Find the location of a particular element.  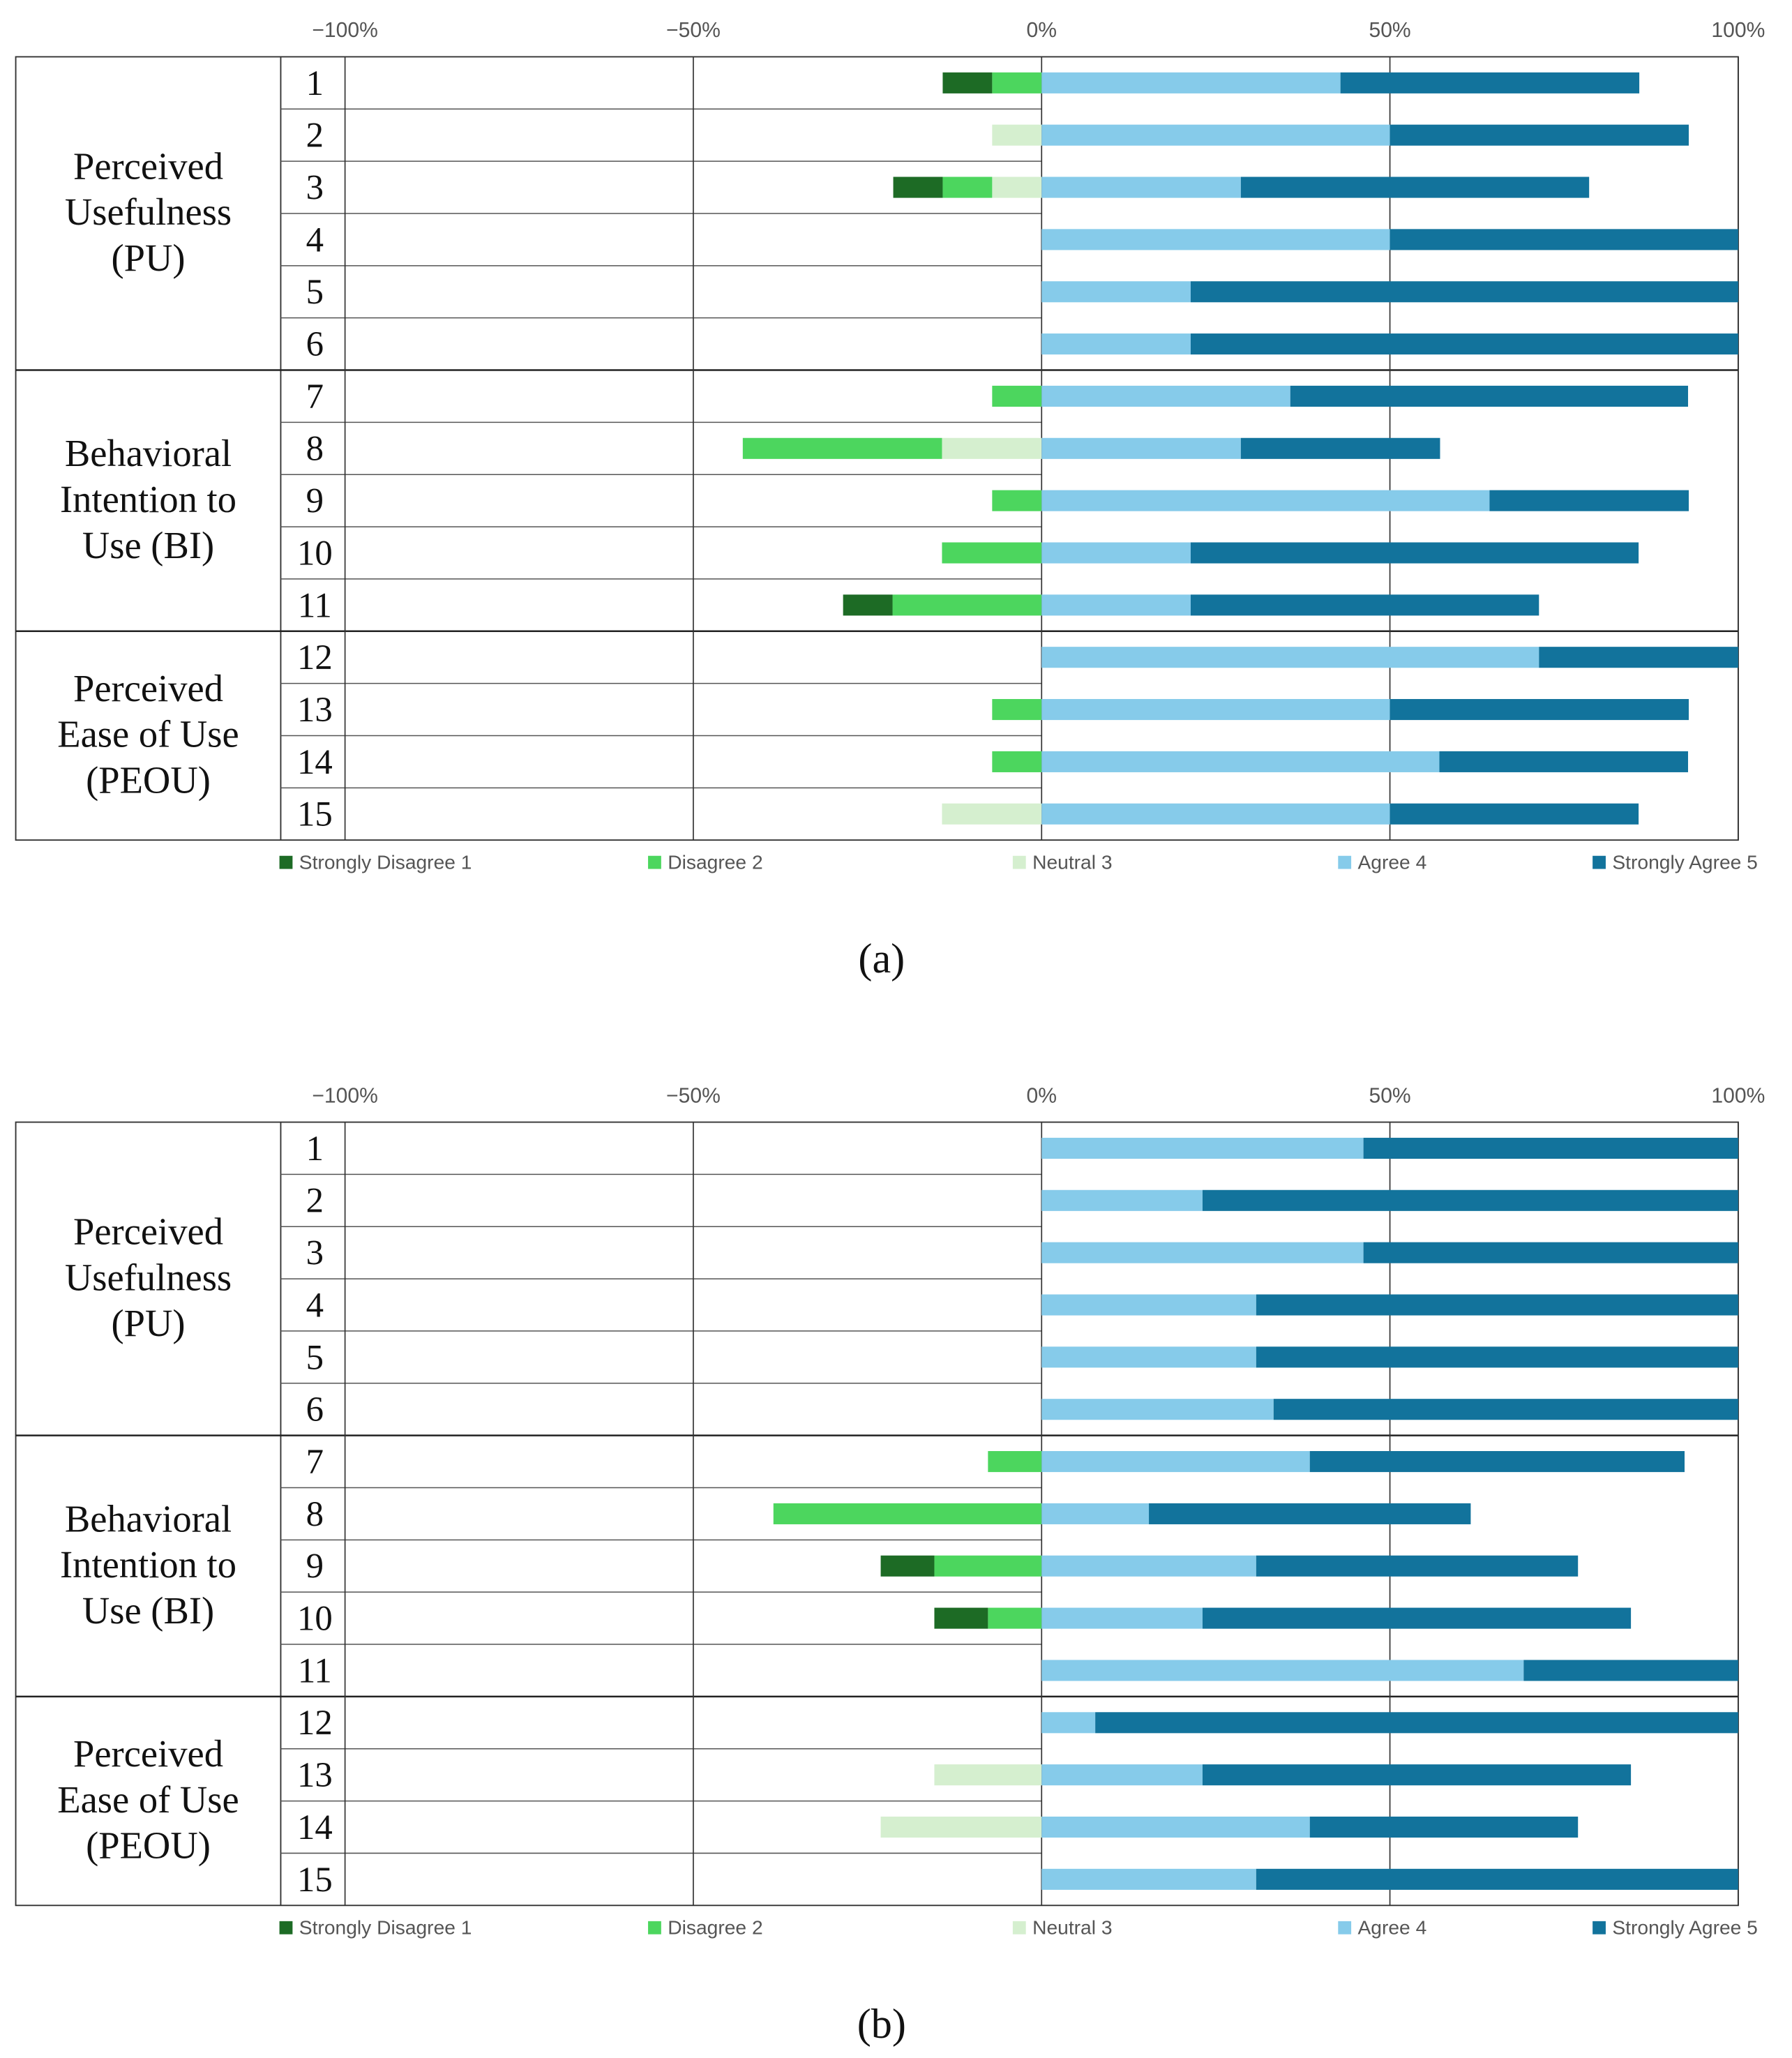

group-label-box: Behavioral Intention to Use (BI) is located at coordinates (148, 500).